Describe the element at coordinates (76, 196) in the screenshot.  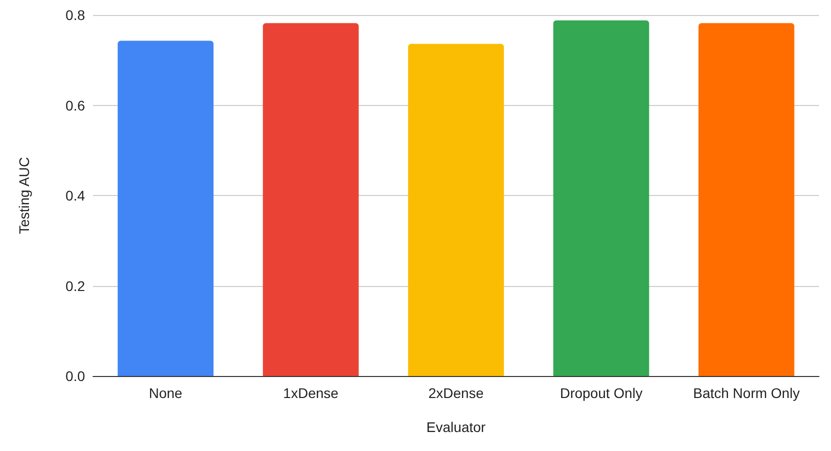
I see `y-tick-label: 0.4` at that location.